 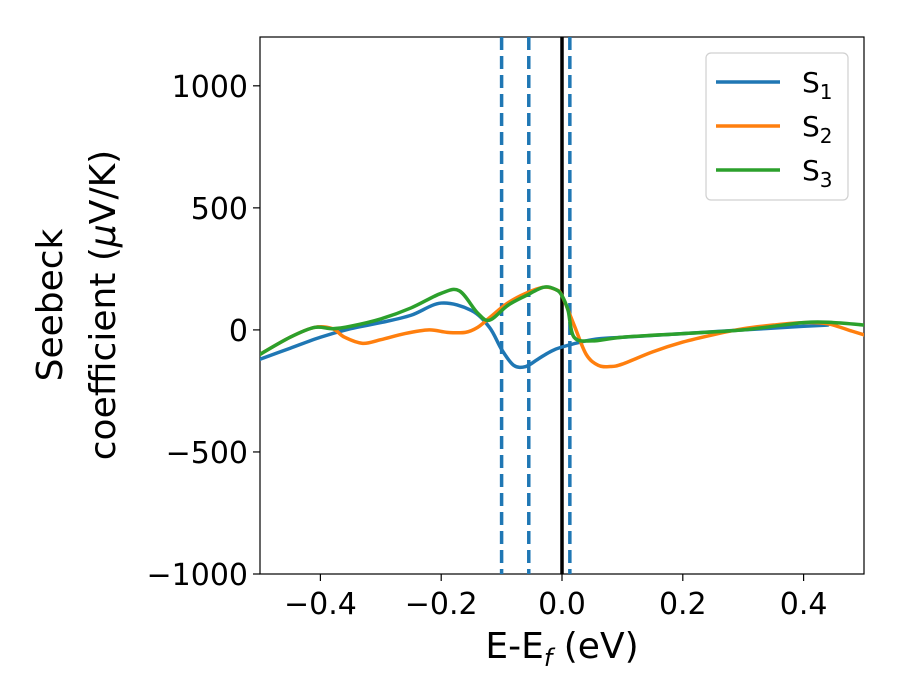 I want to click on y-axis-label: Seebeck coefficient (μV/K), so click(x=77, y=305).